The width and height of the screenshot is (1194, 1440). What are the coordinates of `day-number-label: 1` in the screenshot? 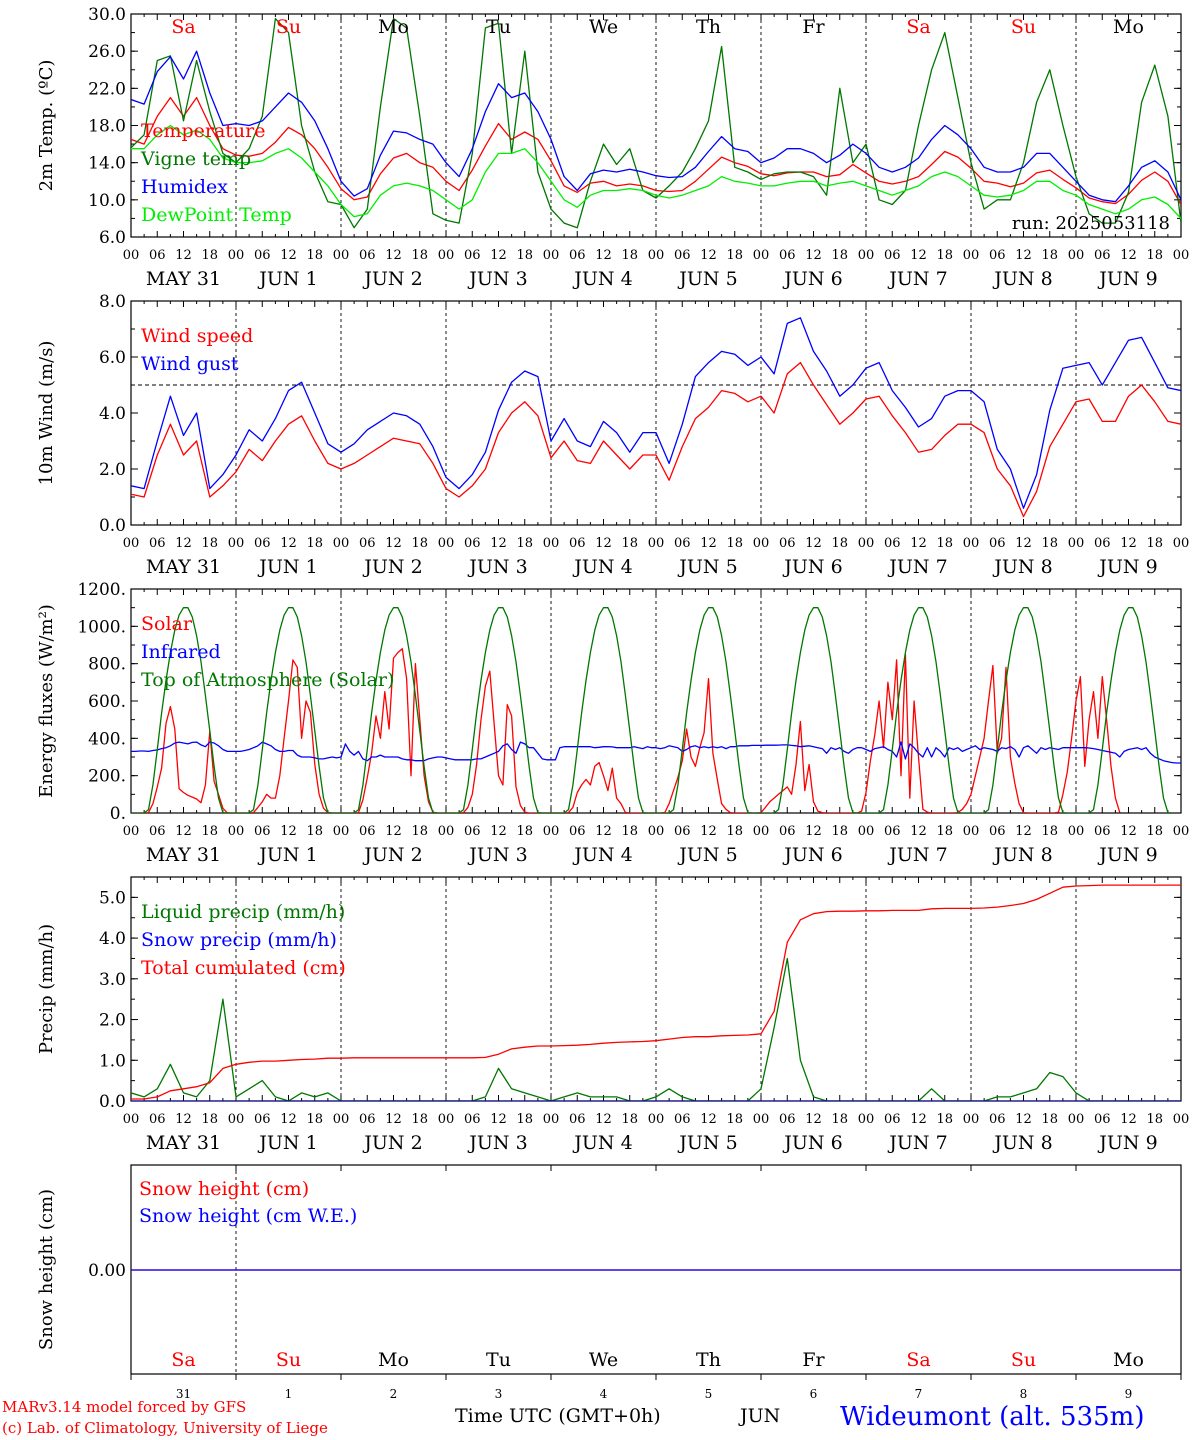 It's located at (289, 1394).